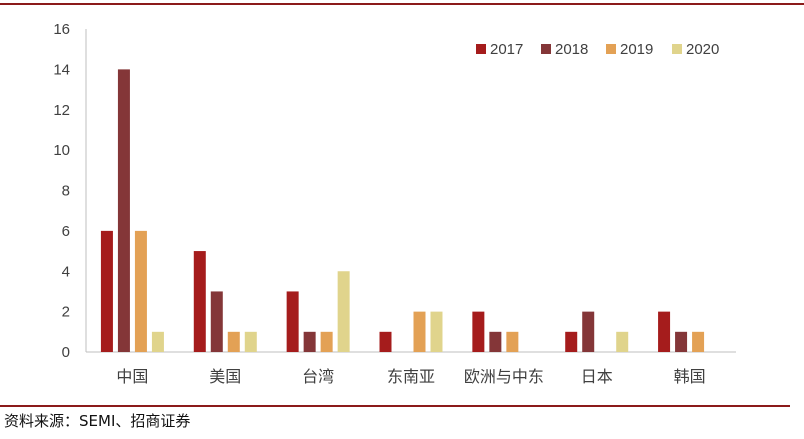  I want to click on y-tick-label: 6, so click(66, 231).